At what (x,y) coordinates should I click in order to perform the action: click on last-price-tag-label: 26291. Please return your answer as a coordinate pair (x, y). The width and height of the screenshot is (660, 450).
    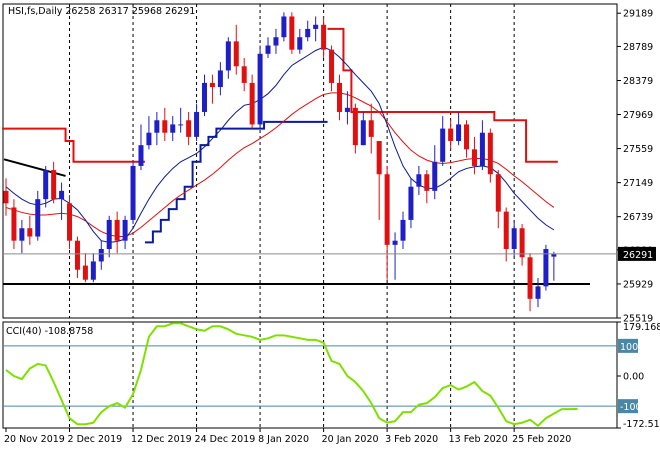
    Looking at the image, I should click on (638, 255).